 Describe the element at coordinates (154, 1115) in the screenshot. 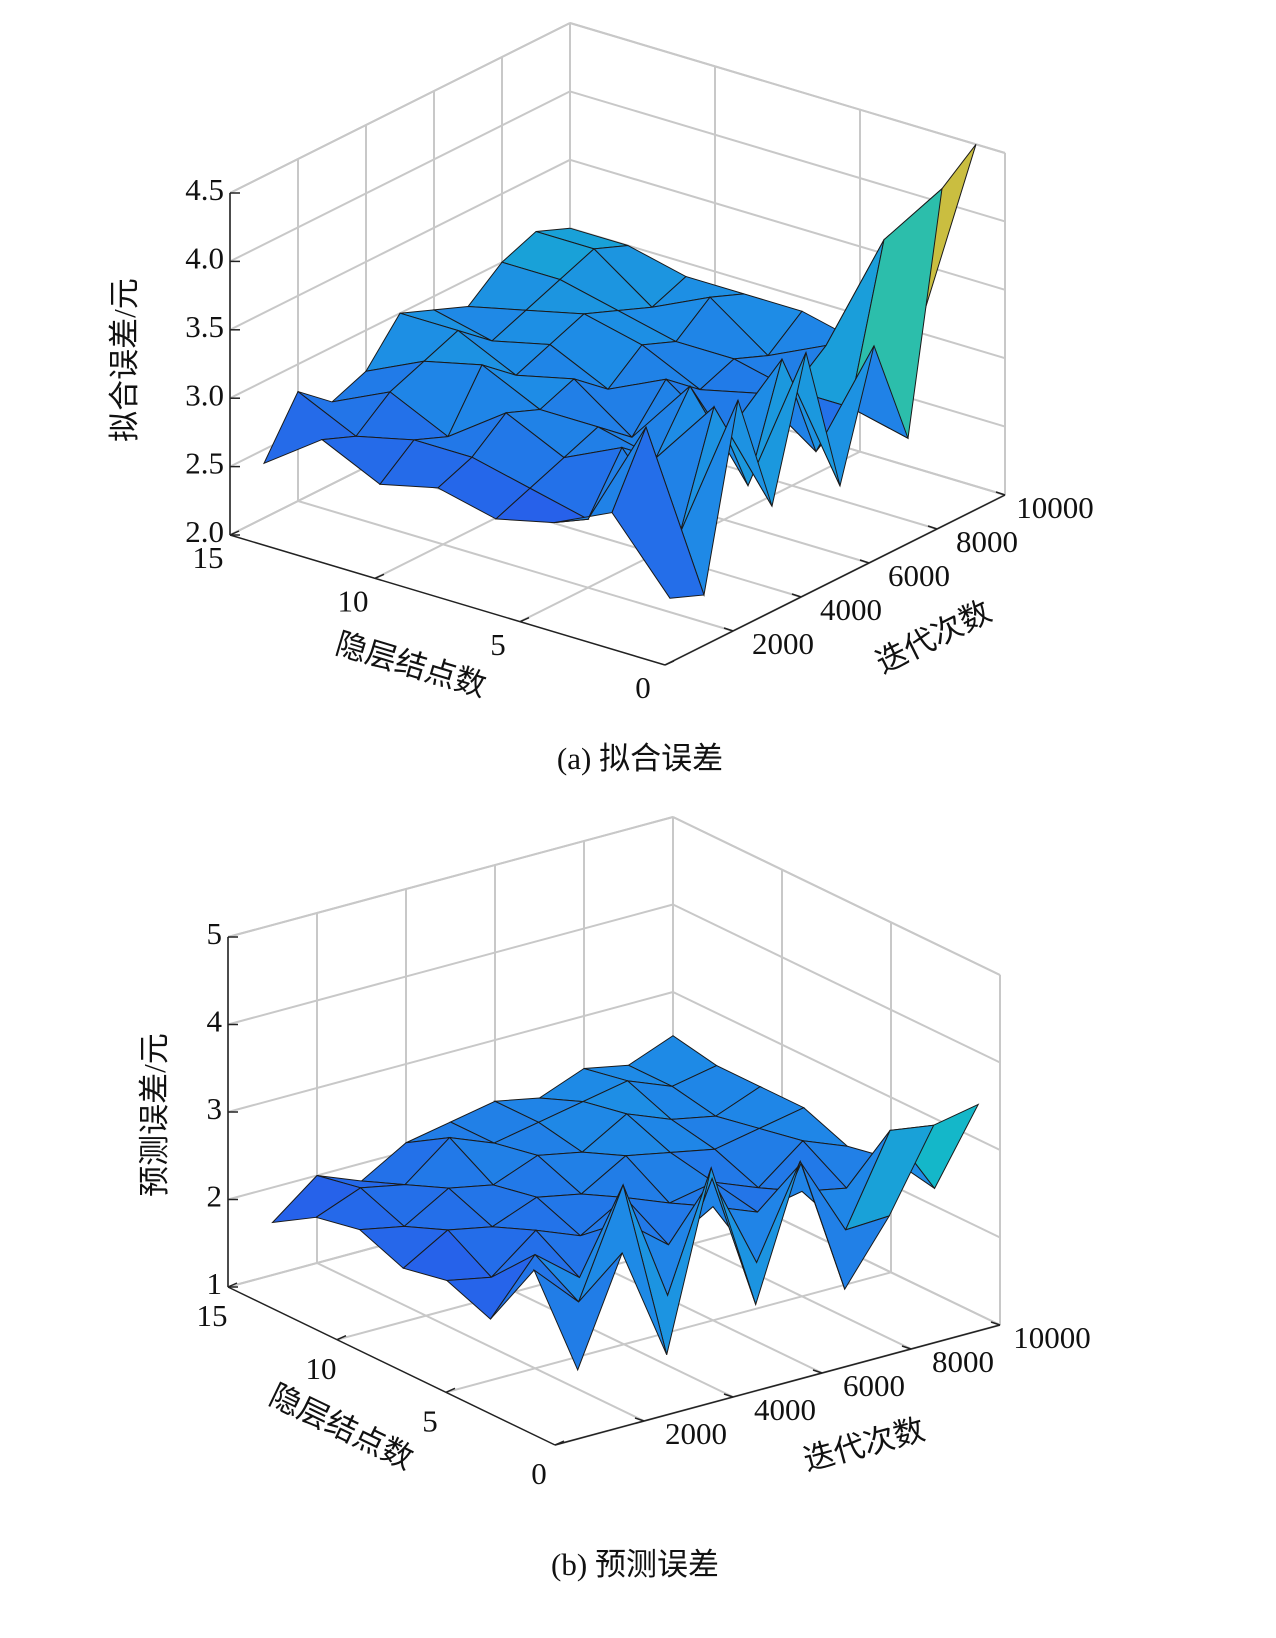

I see `z-axis-label: 预测误差/元` at that location.